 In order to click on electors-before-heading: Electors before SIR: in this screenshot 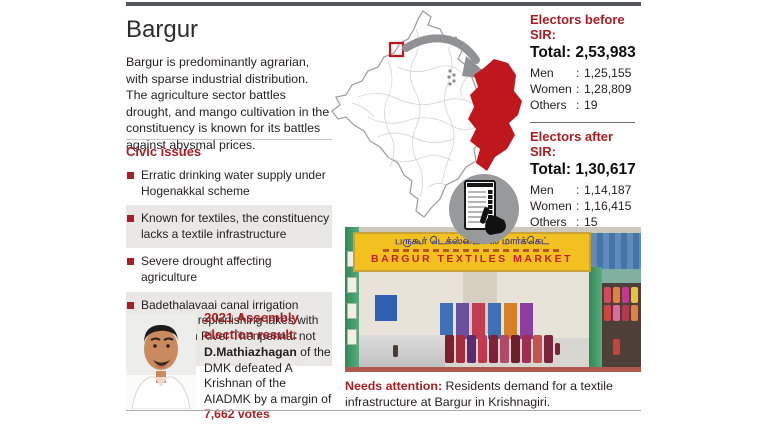, I will do `click(577, 27)`.